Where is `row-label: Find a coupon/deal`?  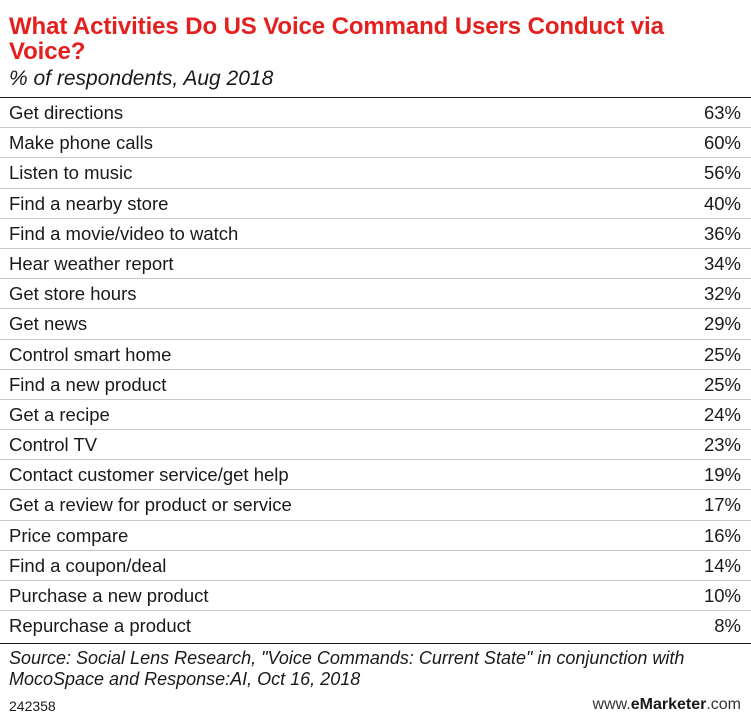 row-label: Find a coupon/deal is located at coordinates (88, 565).